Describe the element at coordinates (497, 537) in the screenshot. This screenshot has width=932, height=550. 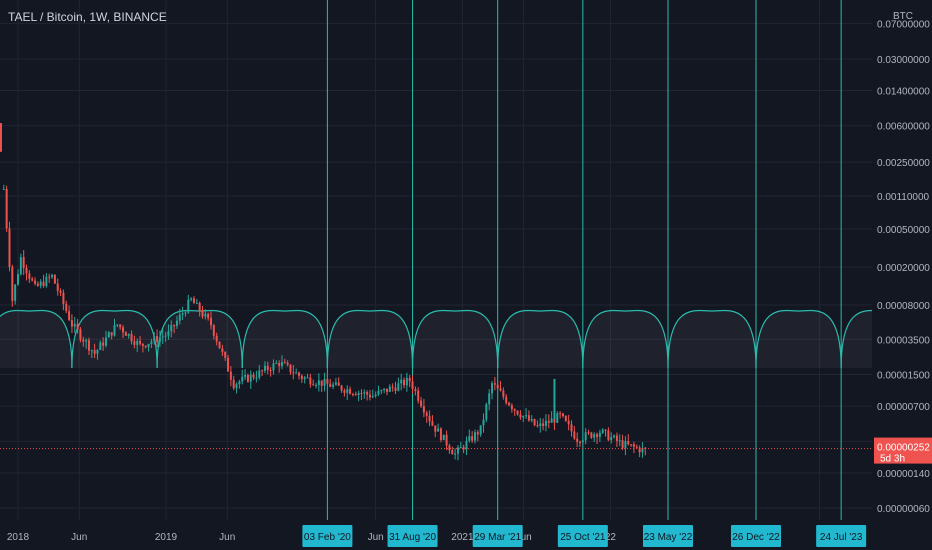
I see `cycle-marker-label: 29 Mar '21` at that location.